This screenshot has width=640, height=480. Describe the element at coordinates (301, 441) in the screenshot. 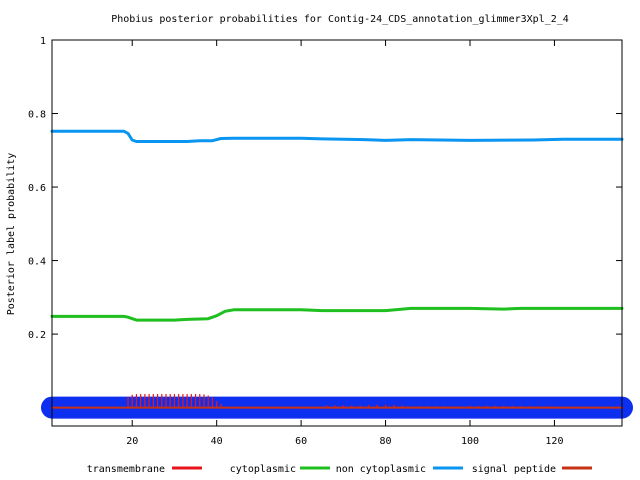

I see `x-tick-label: 60` at that location.